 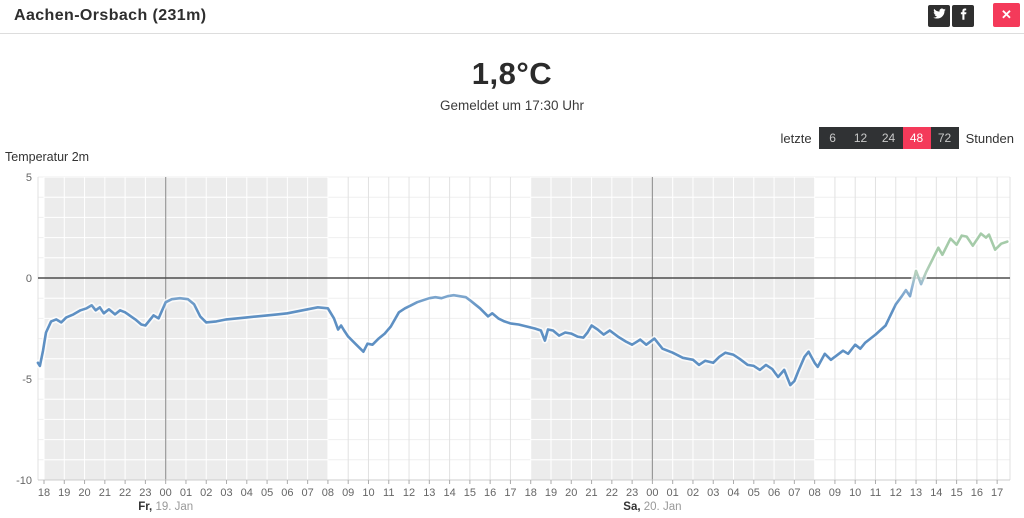 What do you see at coordinates (916, 138) in the screenshot?
I see `range-option-48: 48` at bounding box center [916, 138].